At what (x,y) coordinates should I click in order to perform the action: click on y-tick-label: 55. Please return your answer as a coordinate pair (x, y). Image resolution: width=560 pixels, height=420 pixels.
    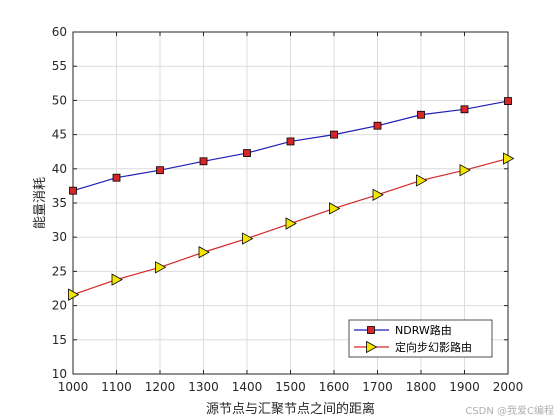
    Looking at the image, I should click on (59, 66).